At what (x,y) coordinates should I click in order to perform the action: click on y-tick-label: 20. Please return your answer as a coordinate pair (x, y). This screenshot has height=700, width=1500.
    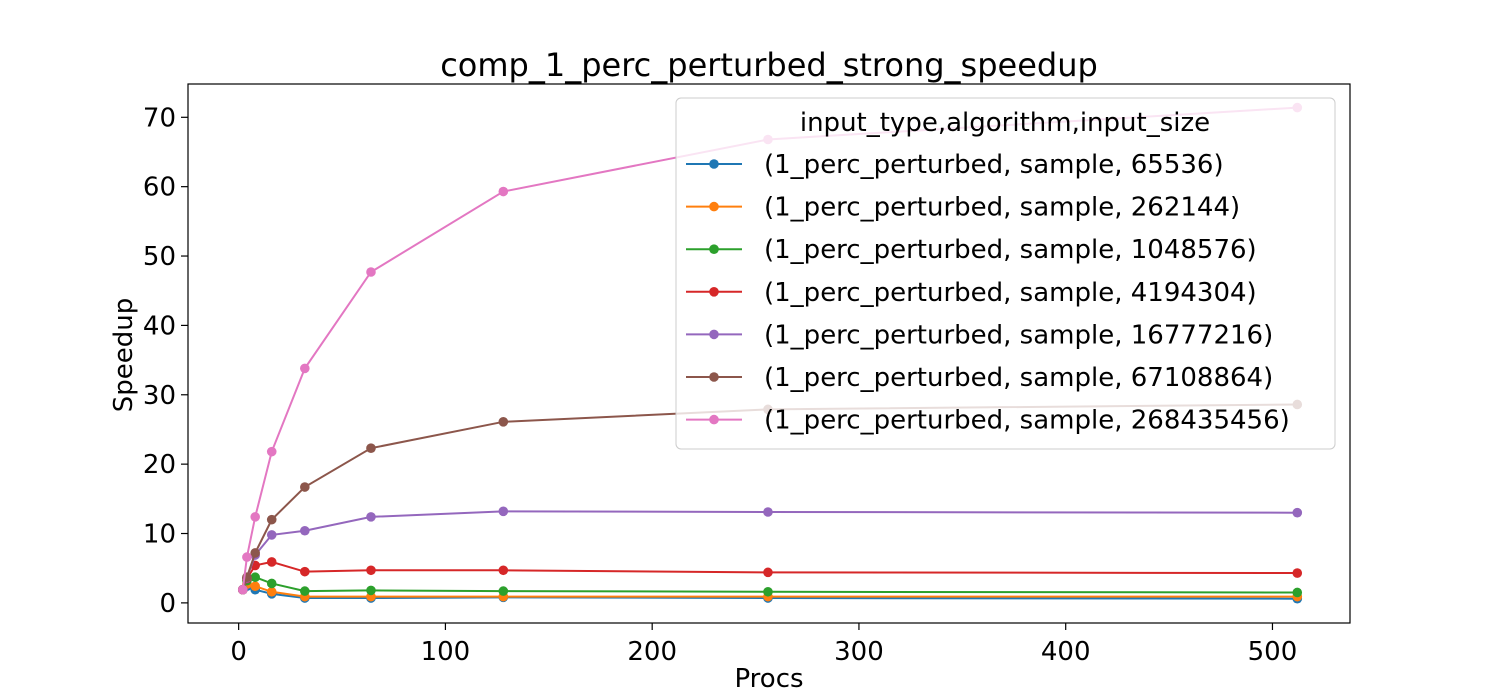
    Looking at the image, I should click on (159, 465).